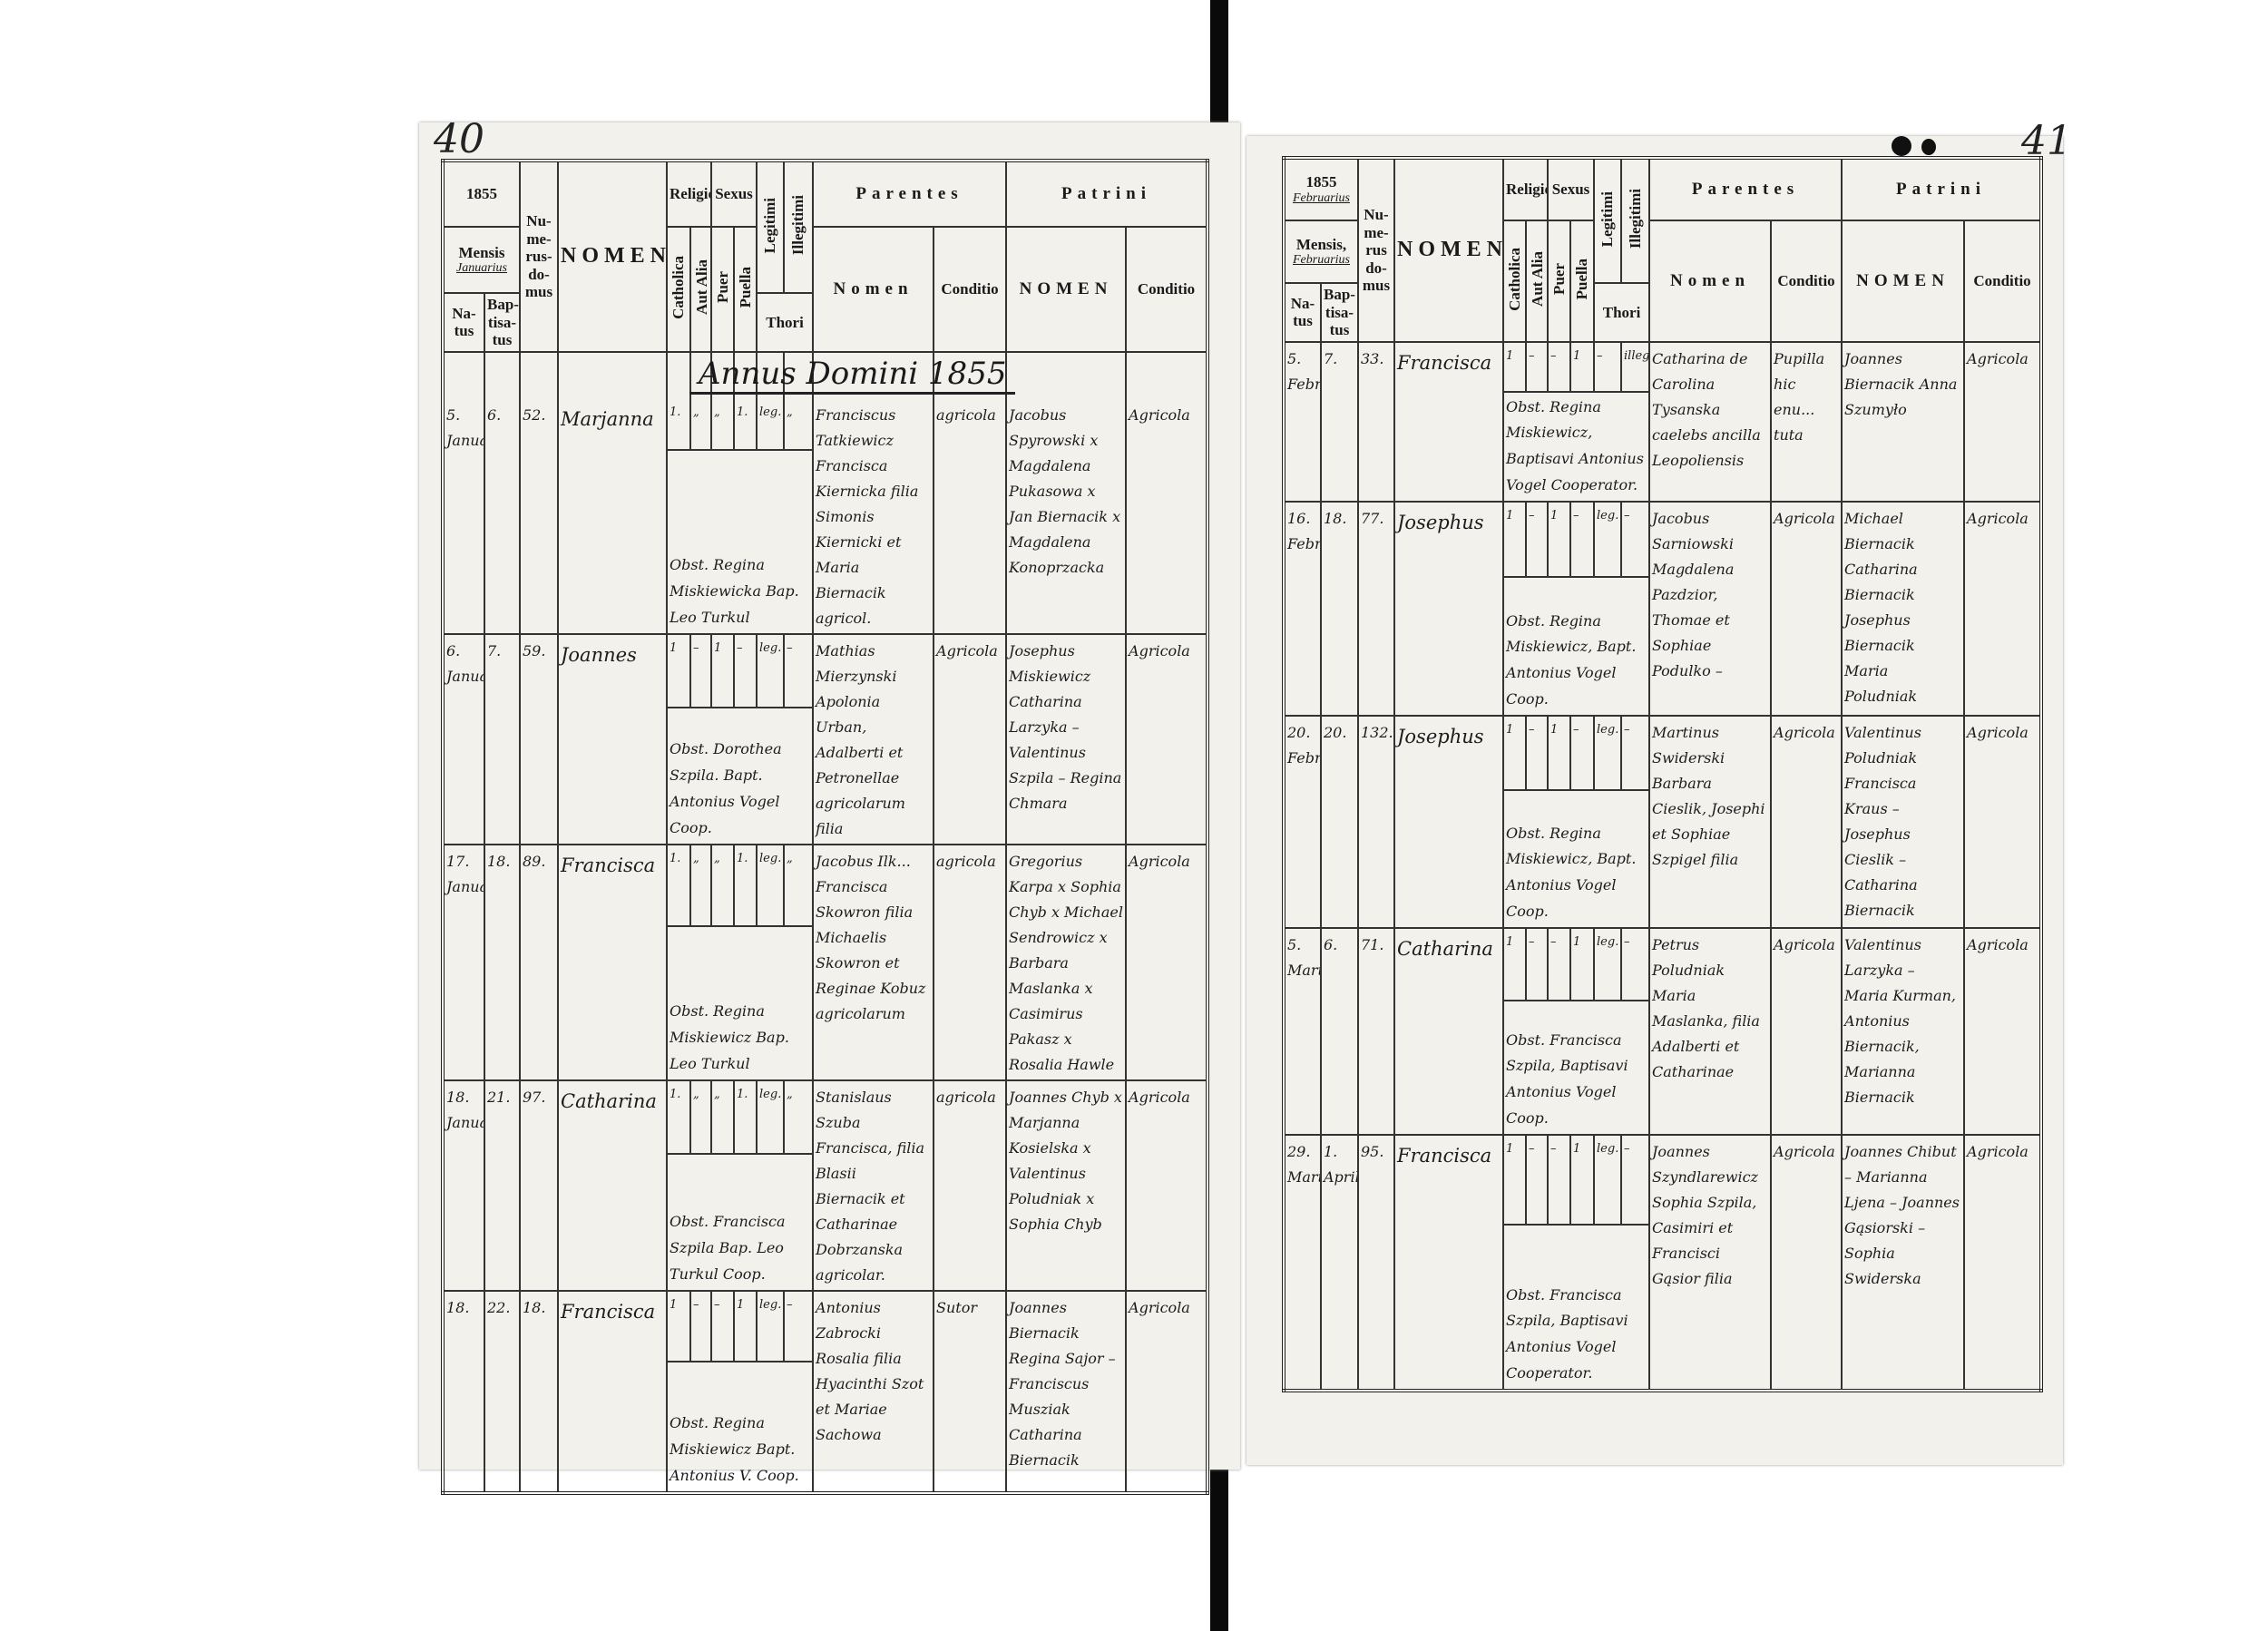 The width and height of the screenshot is (2268, 1631). What do you see at coordinates (971, 1391) in the screenshot?
I see `parentes-conditio: Sutor` at bounding box center [971, 1391].